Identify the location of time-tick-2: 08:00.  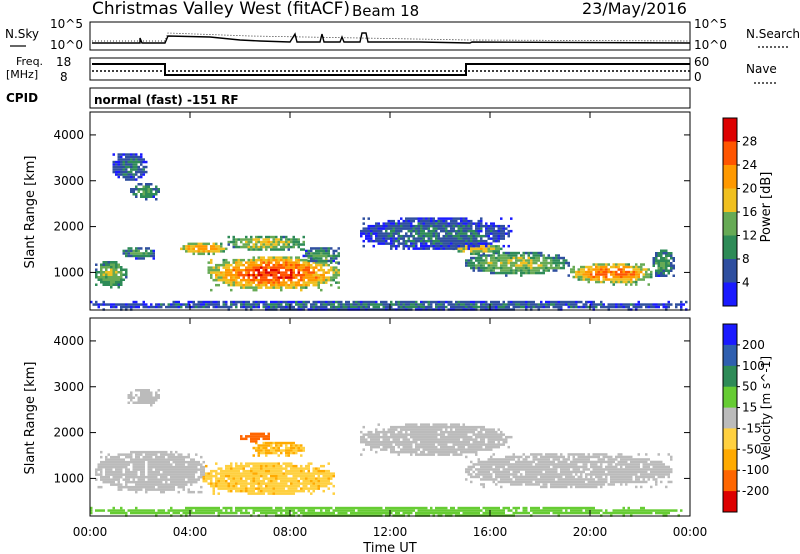
(290, 532).